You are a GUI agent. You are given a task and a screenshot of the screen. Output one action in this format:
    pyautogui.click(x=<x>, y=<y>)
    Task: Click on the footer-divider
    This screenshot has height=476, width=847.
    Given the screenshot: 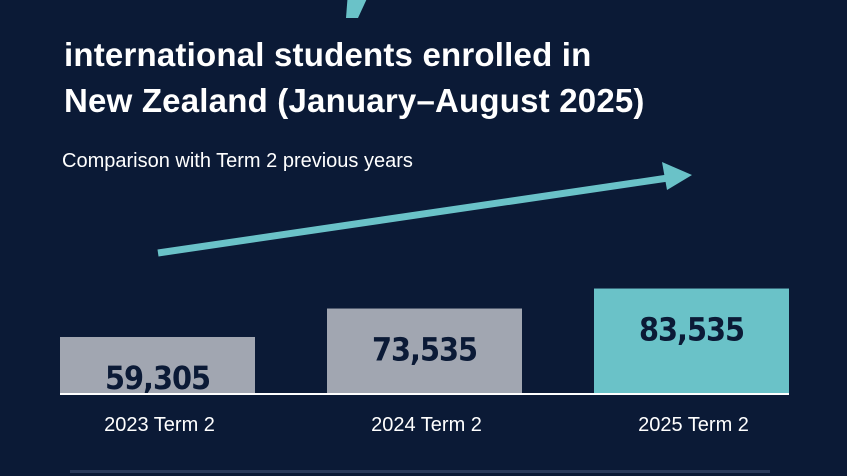 What is the action you would take?
    pyautogui.click(x=420, y=471)
    